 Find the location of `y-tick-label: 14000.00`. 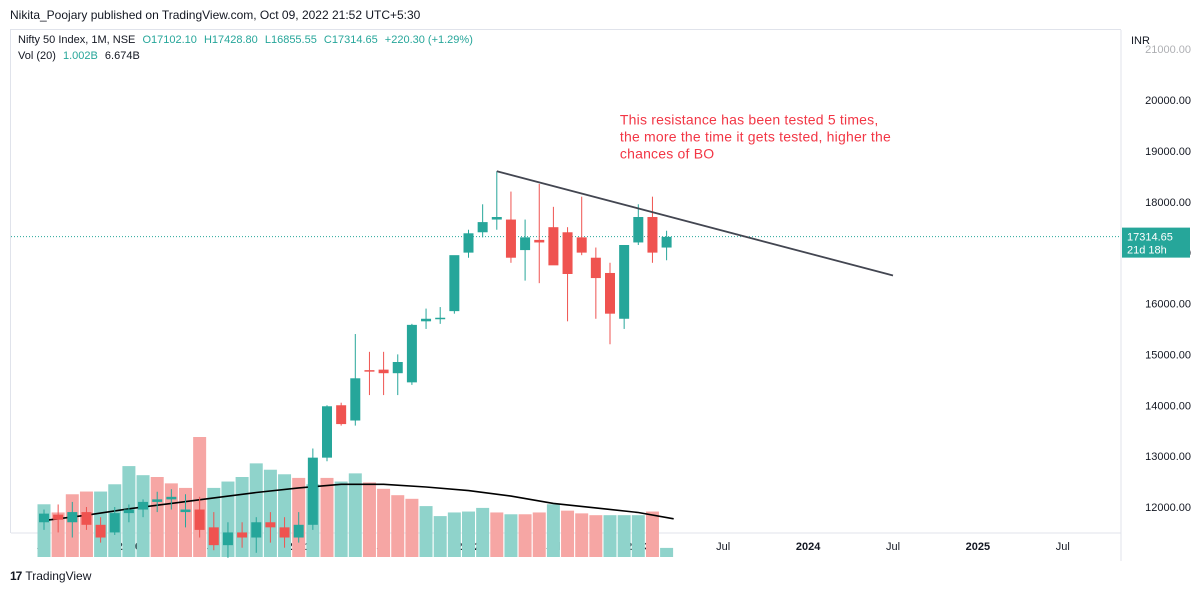

y-tick-label: 14000.00 is located at coordinates (1168, 406).